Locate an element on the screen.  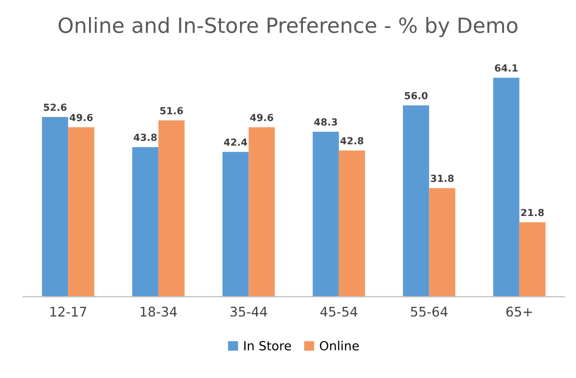
data-label: 21.8 is located at coordinates (532, 212).